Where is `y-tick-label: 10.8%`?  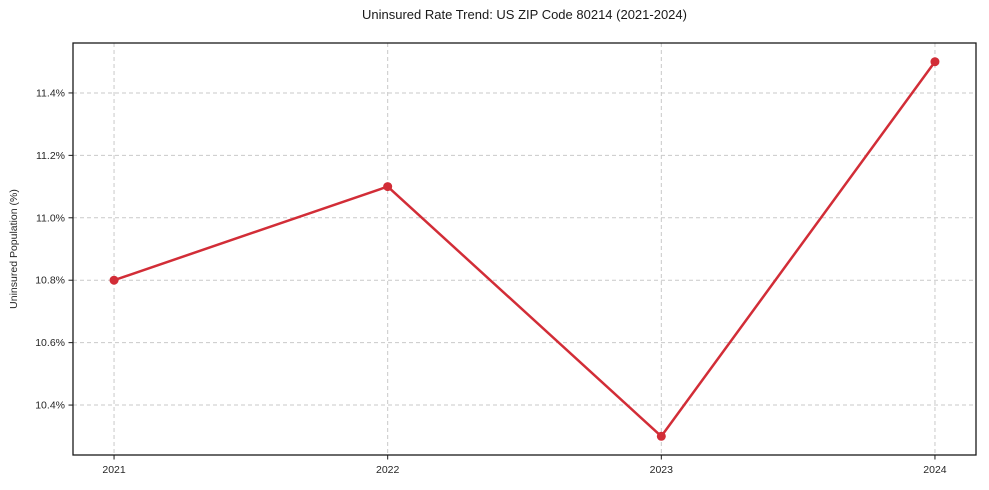 y-tick-label: 10.8% is located at coordinates (50, 281).